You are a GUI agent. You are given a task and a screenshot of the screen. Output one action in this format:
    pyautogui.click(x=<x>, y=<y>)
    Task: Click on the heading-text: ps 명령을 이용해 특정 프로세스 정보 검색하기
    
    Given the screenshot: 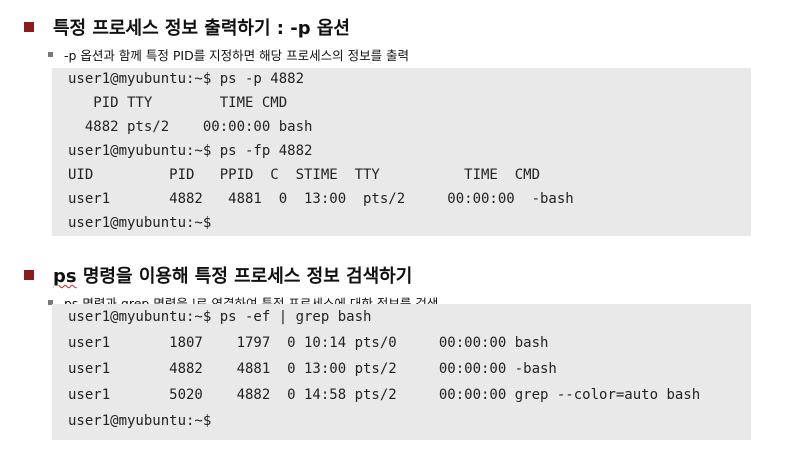 What is the action you would take?
    pyautogui.click(x=232, y=275)
    